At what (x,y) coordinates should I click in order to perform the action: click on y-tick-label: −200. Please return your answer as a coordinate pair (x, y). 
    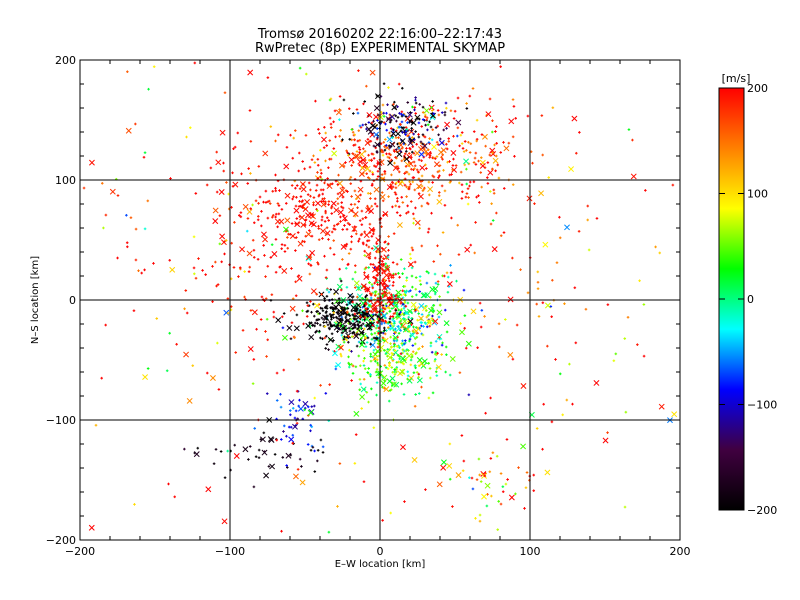
    Looking at the image, I should click on (61, 540).